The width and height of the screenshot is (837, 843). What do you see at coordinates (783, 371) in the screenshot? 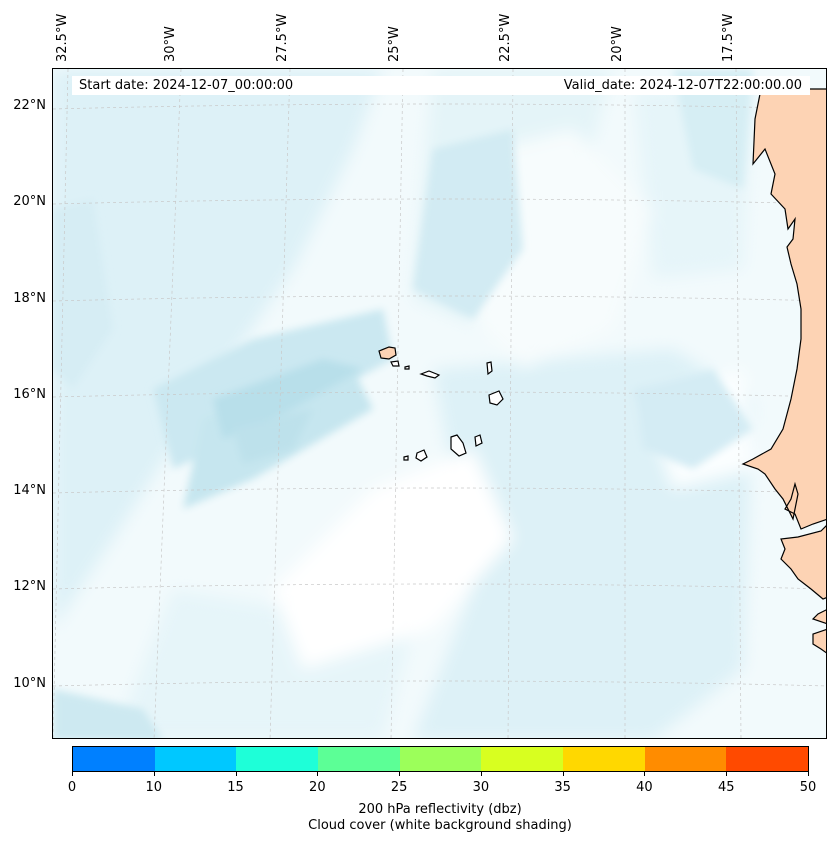
I see `africa-coast-land` at bounding box center [783, 371].